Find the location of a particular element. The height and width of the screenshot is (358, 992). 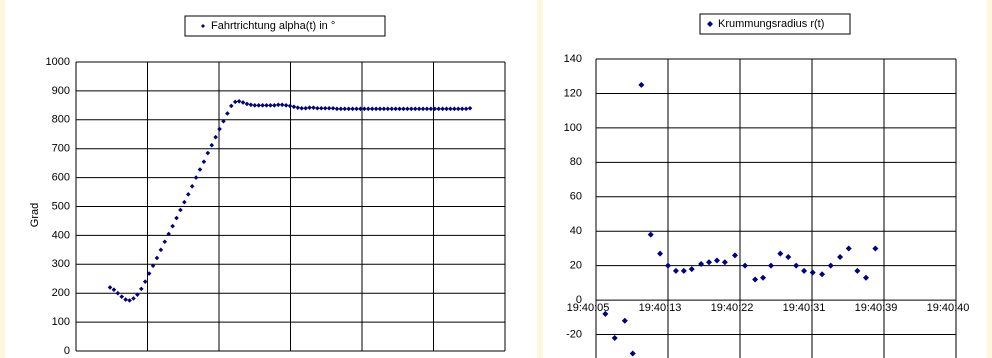

x-tick-label: 19:40:39 is located at coordinates (876, 308).